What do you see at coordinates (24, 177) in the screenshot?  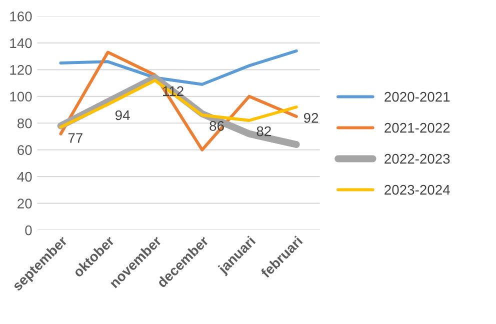 I see `y-tick-label: 40` at bounding box center [24, 177].